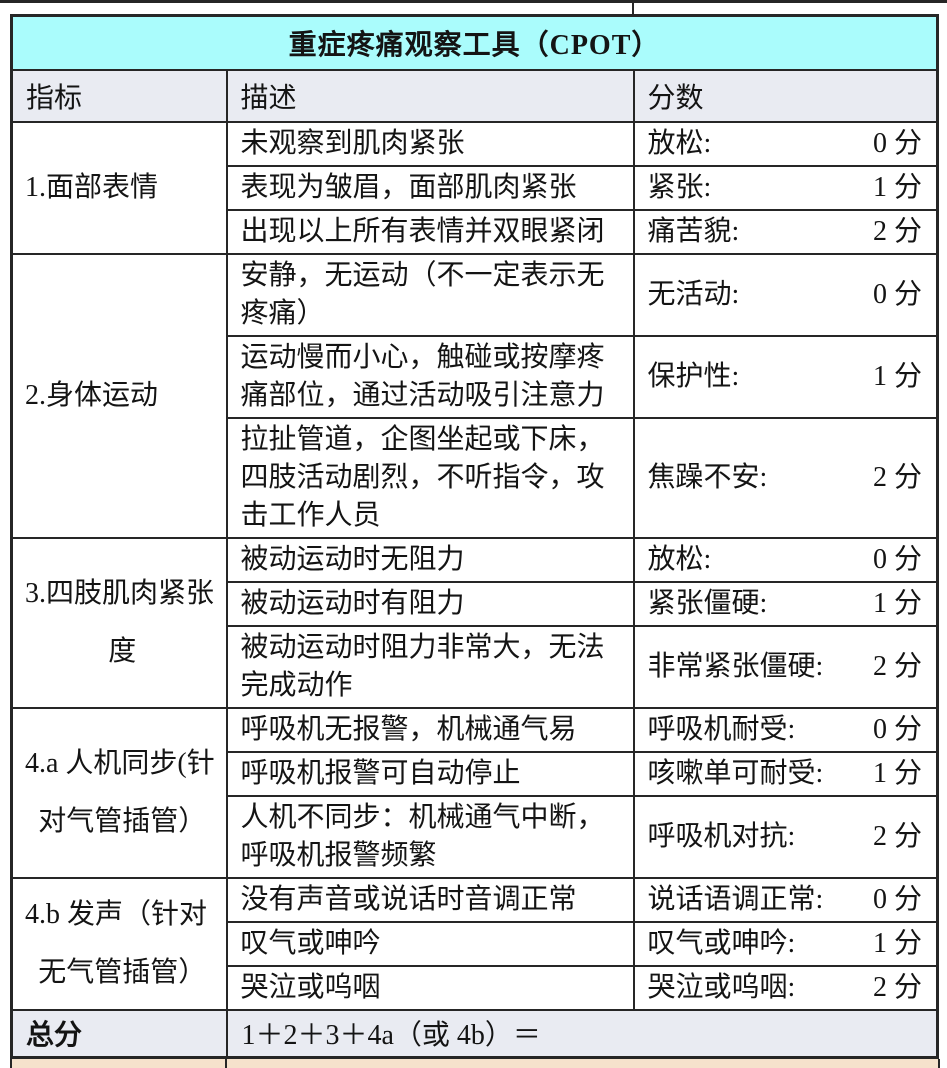  I want to click on score-wrap: 紧张僵硬: 1 分, so click(785, 604).